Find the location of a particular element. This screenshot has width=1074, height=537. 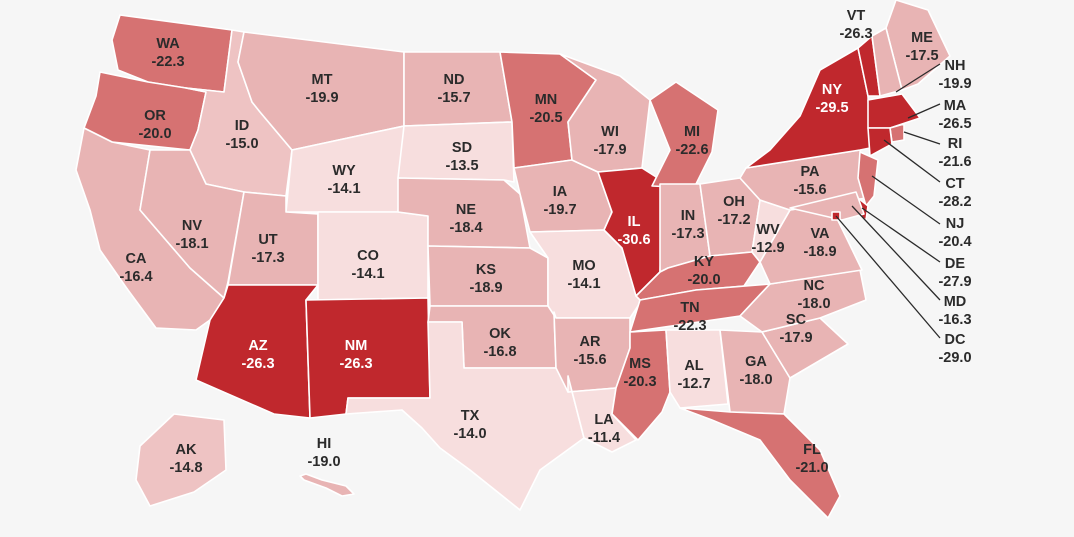

state-value-ia: -19.7 is located at coordinates (559, 210).